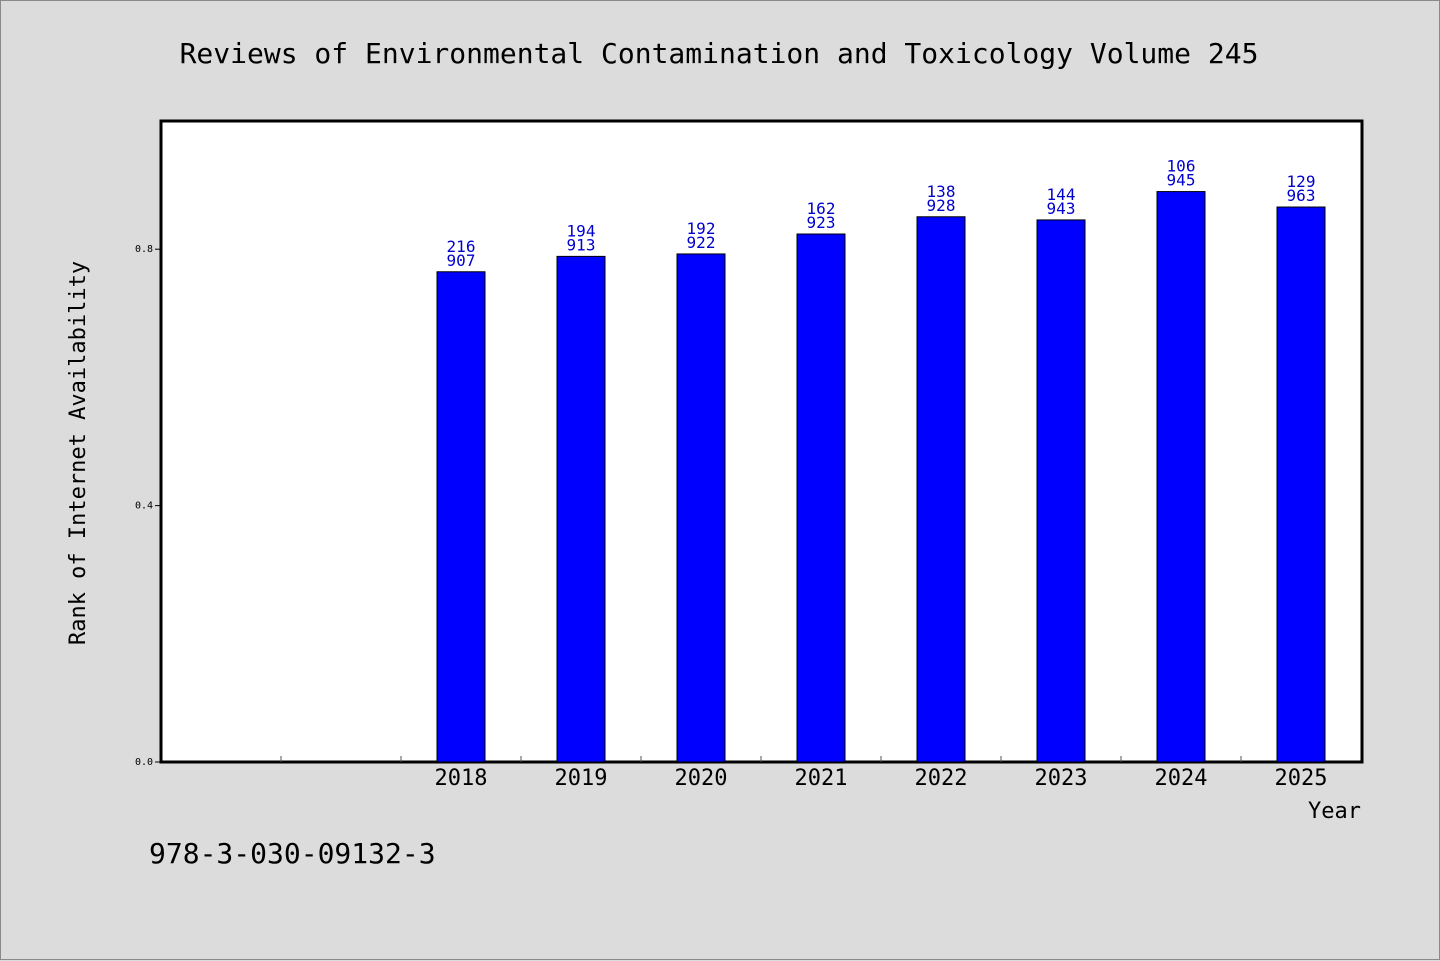 Image resolution: width=1440 pixels, height=961 pixels. Describe the element at coordinates (821, 222) in the screenshot. I see `bar-label-bottom: 923` at that location.